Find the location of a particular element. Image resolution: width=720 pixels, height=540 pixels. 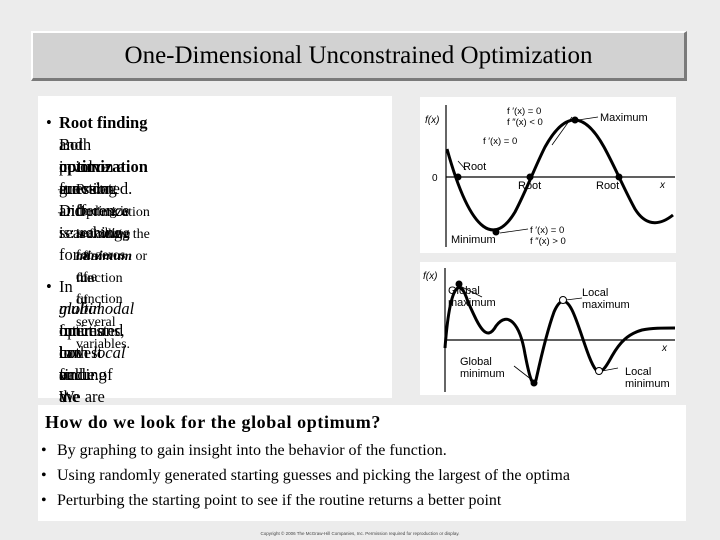

term-global: global is located at coordinates (80, 308).